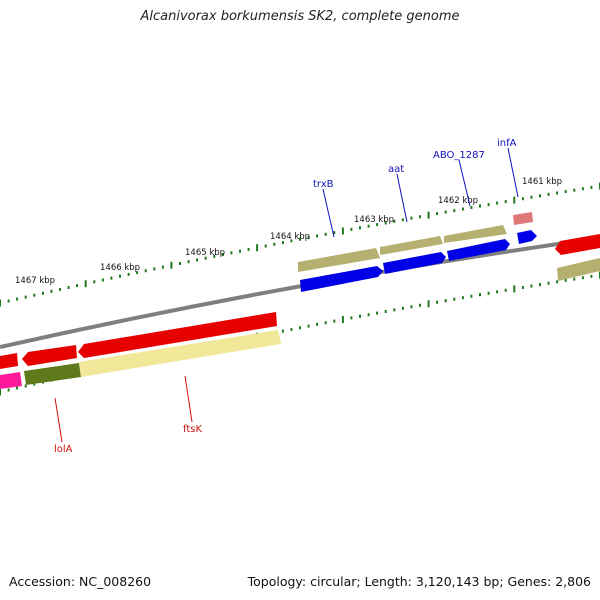 The height and width of the screenshot is (600, 600). What do you see at coordinates (80, 581) in the screenshot?
I see `accession-text: Accession: NC_008260` at bounding box center [80, 581].